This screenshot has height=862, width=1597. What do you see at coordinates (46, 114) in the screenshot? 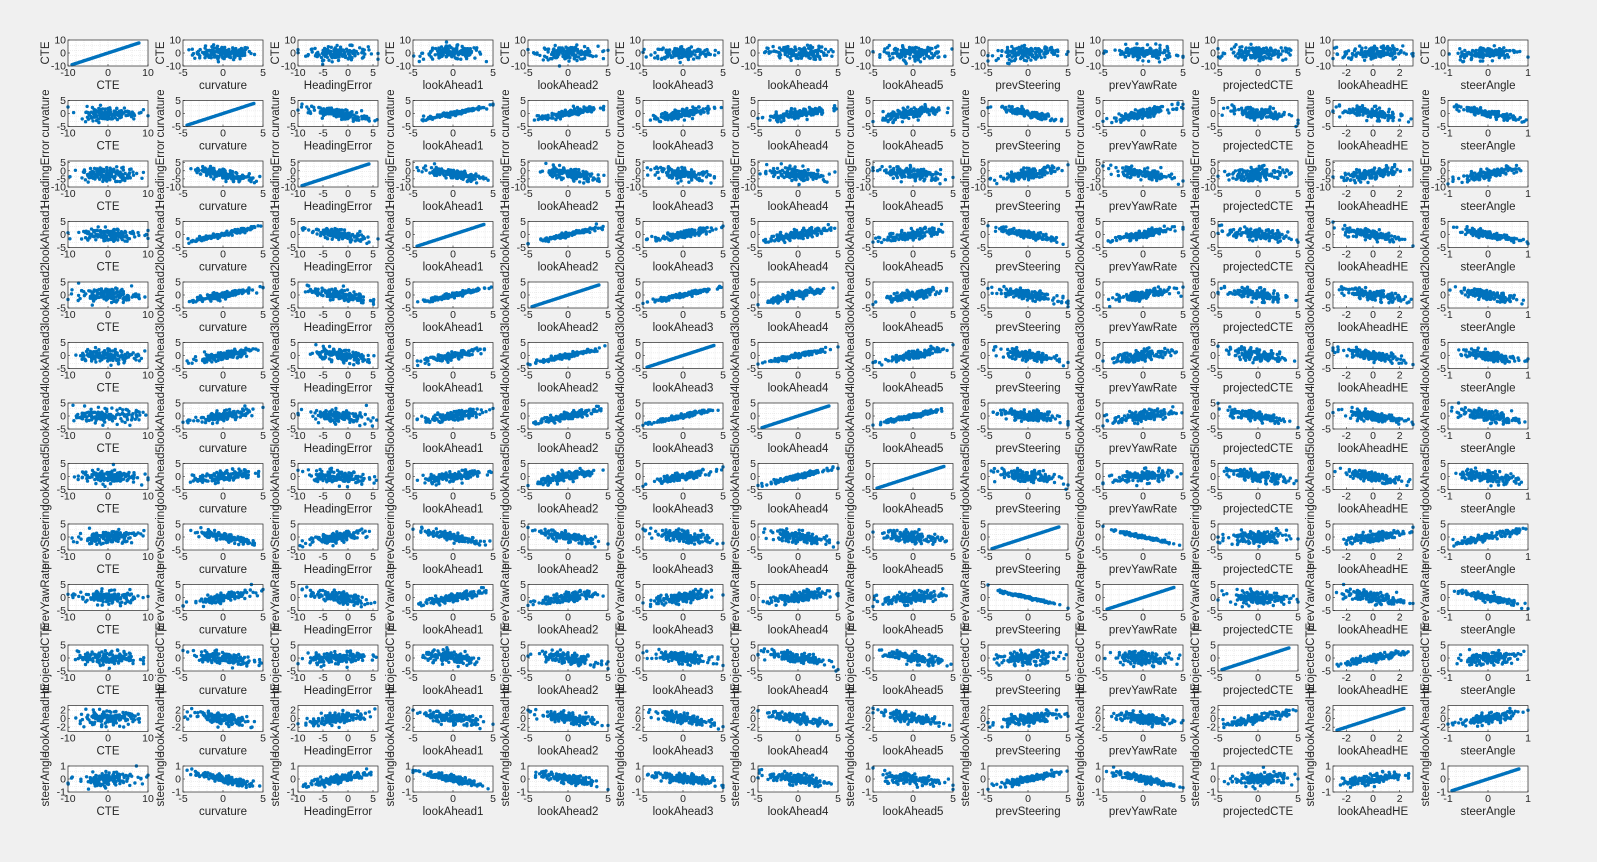
I see `y-axis-label: curvature` at bounding box center [46, 114].